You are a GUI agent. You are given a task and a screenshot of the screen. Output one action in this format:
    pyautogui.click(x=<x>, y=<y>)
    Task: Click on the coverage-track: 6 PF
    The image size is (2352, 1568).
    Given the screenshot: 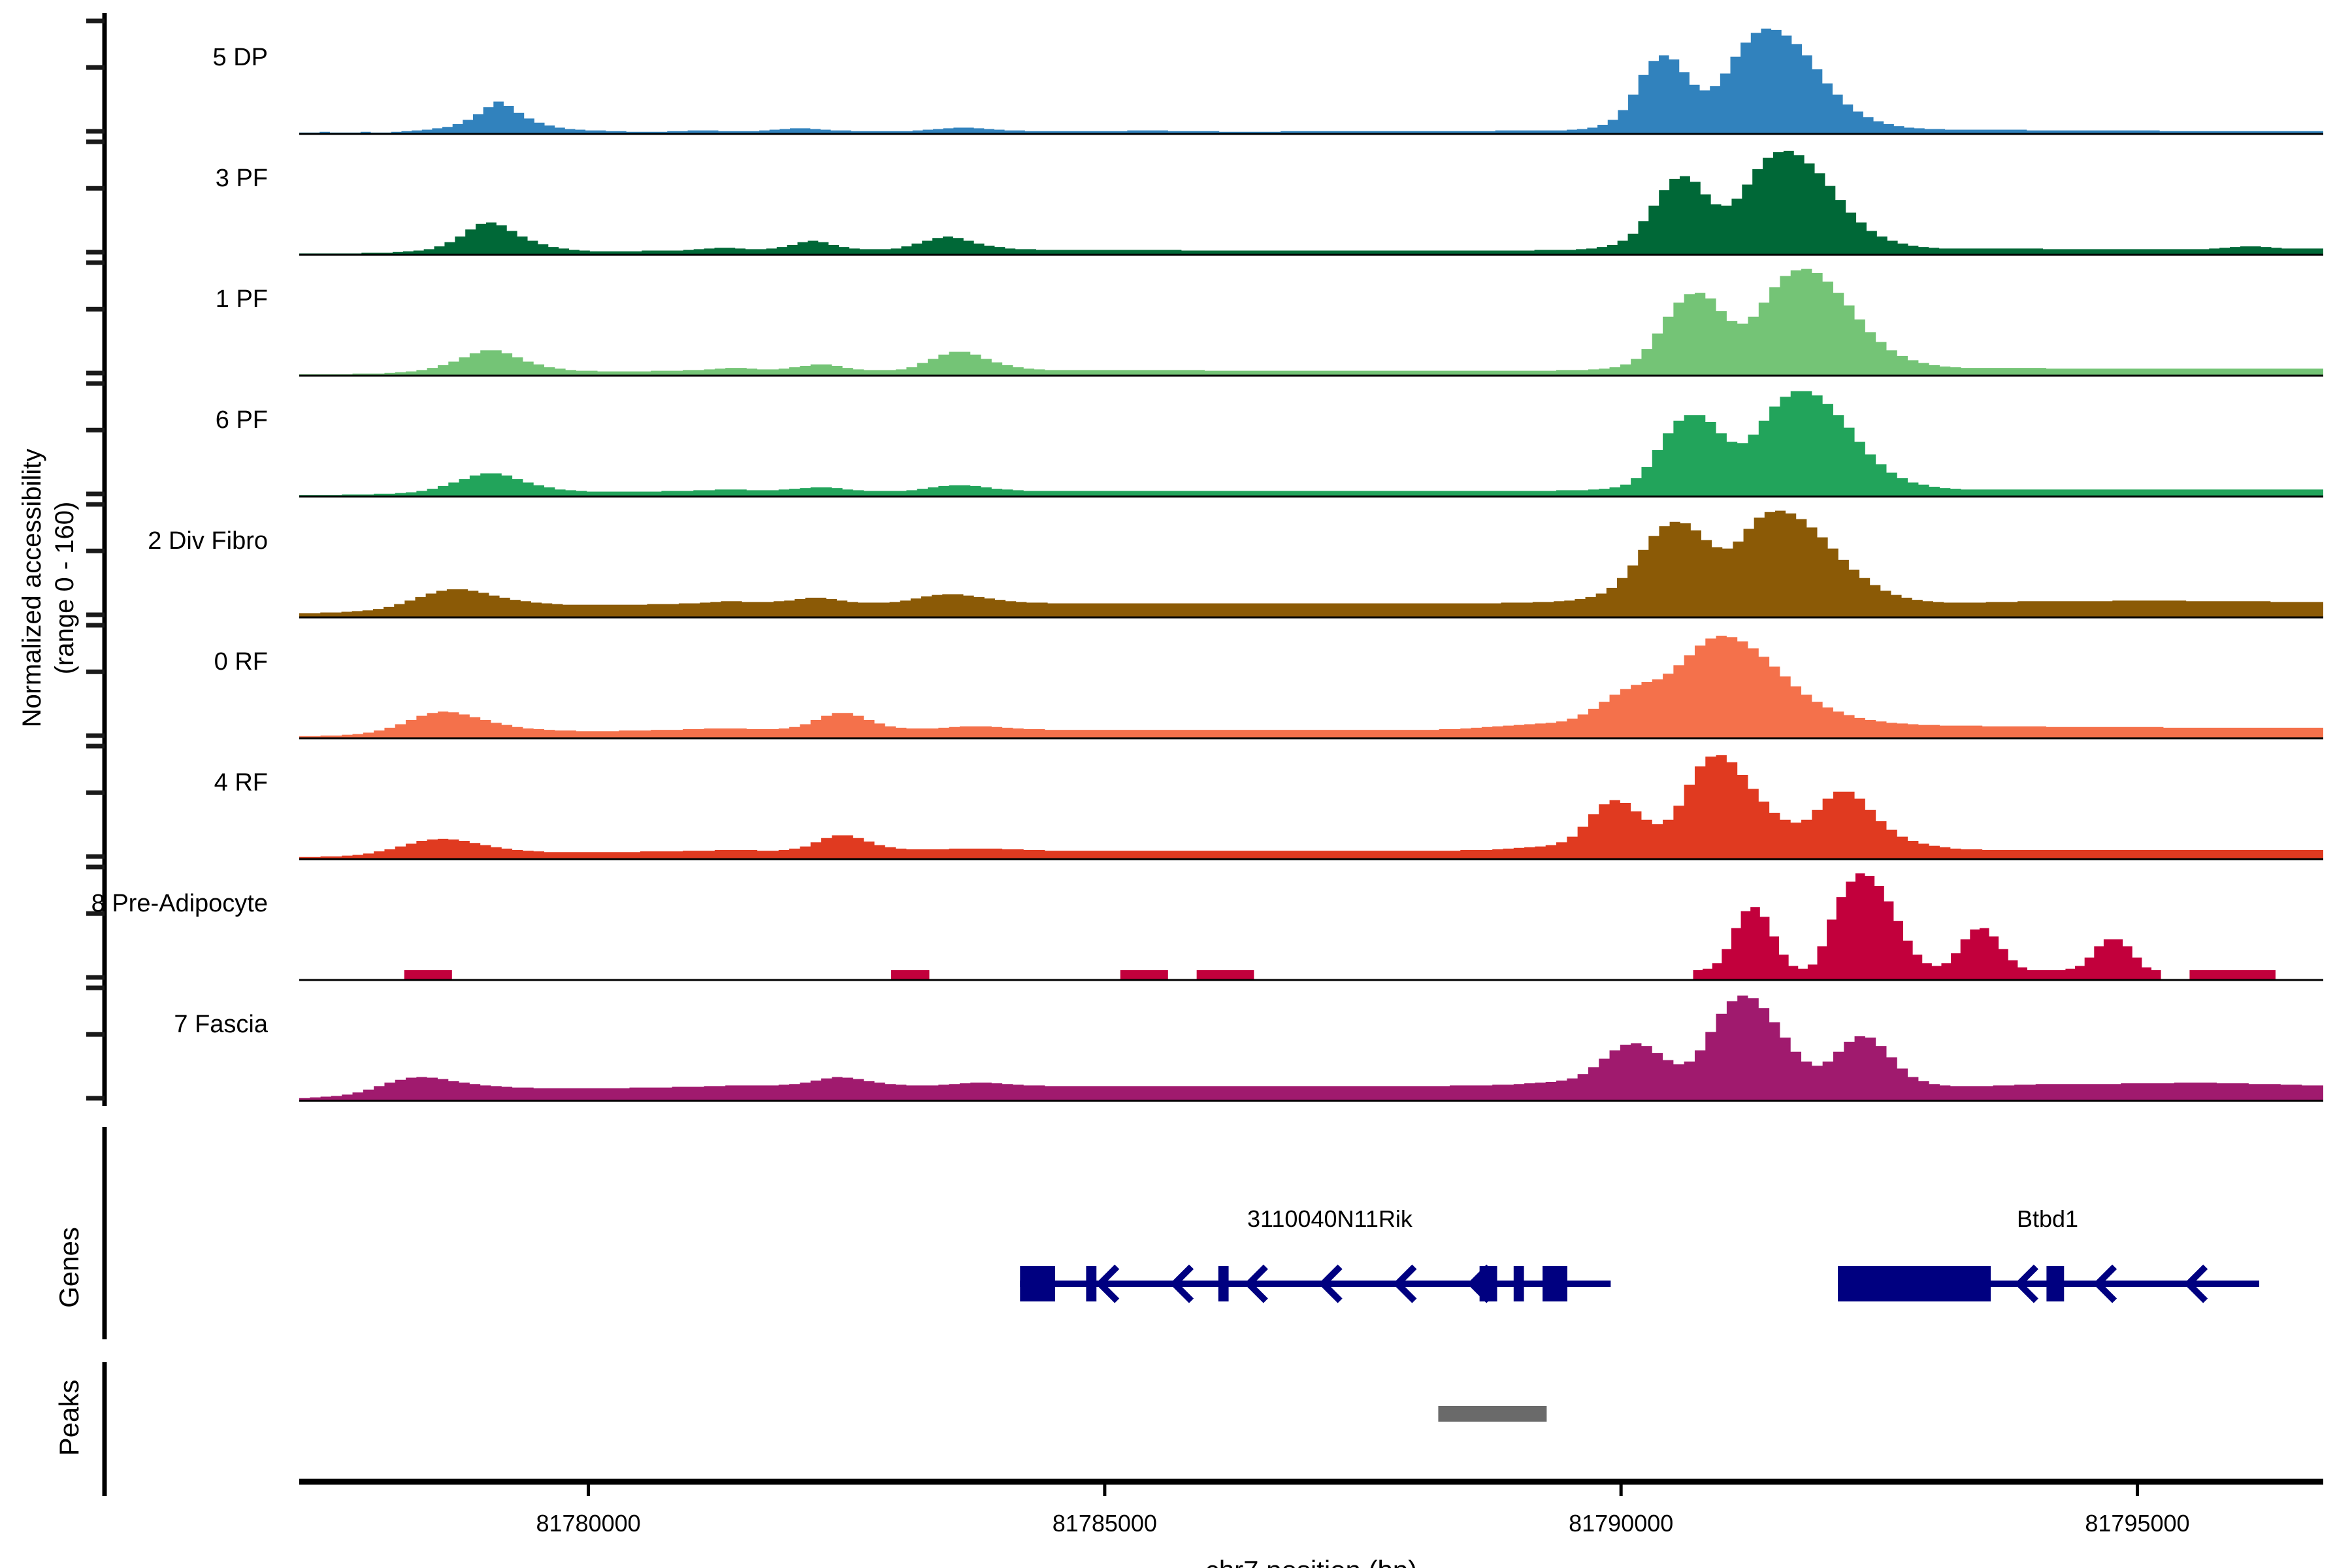 What is the action you would take?
    pyautogui.click(x=1269, y=444)
    